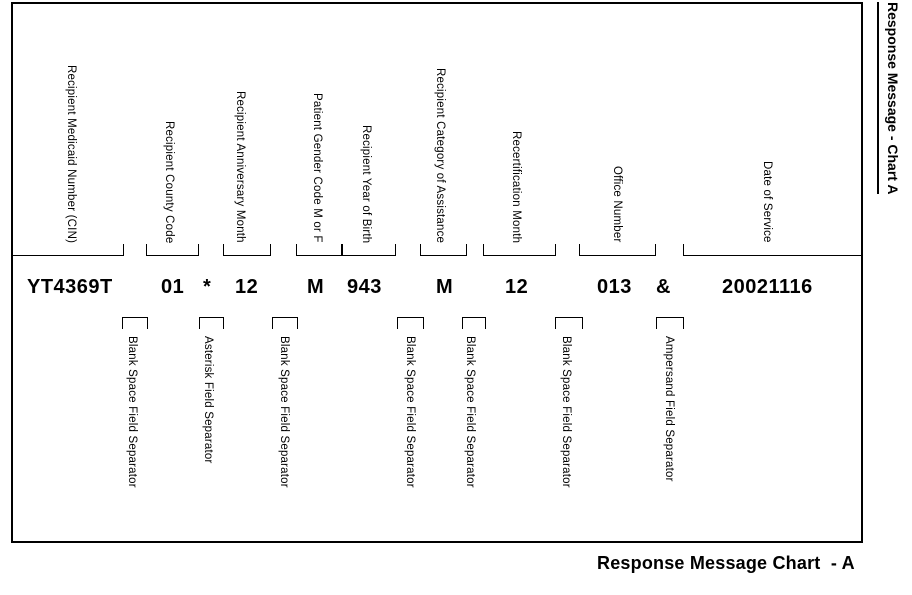 This screenshot has width=912, height=595. I want to click on field-label: Recipient Year of Birth, so click(366, 183).